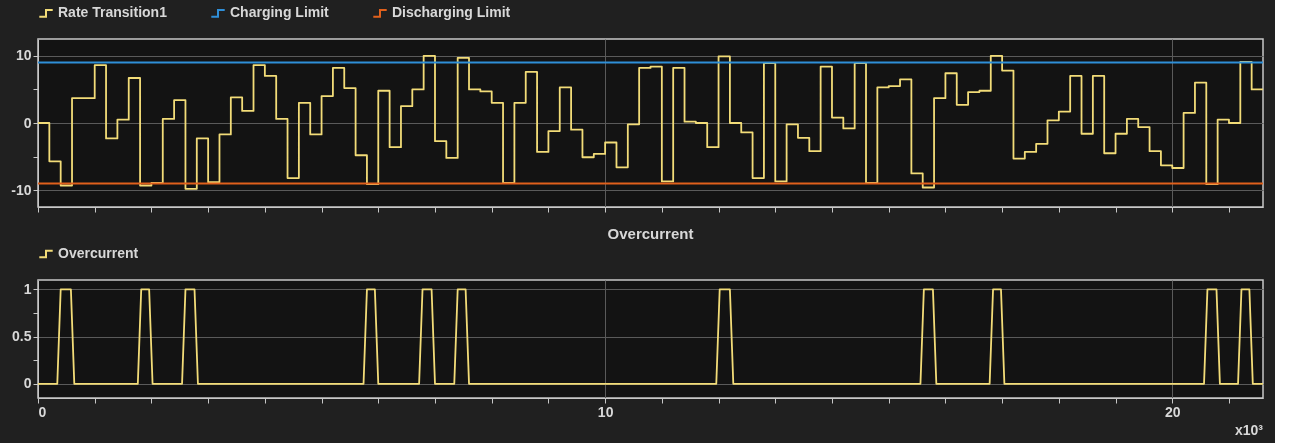 Image resolution: width=1307 pixels, height=446 pixels. What do you see at coordinates (27, 288) in the screenshot?
I see `y-tick-label: 1` at bounding box center [27, 288].